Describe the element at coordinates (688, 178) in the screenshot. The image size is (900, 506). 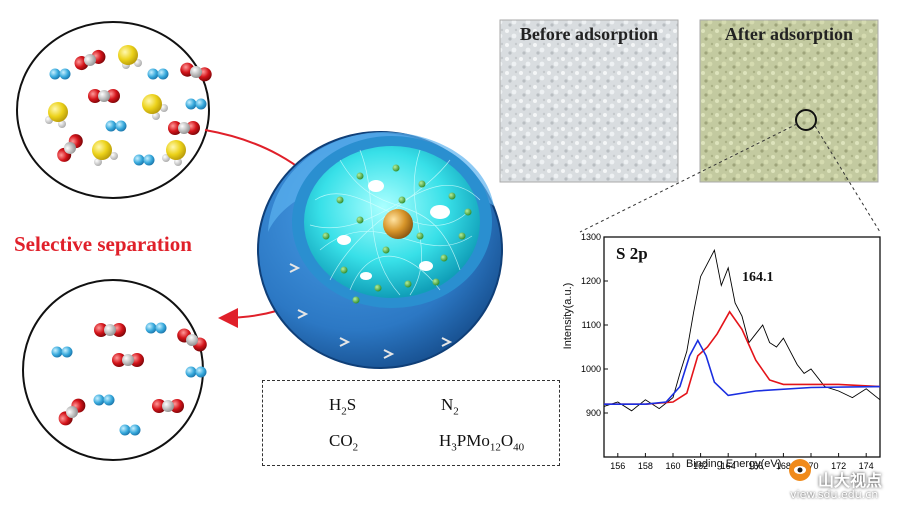
I see `zoom-line-left` at that location.